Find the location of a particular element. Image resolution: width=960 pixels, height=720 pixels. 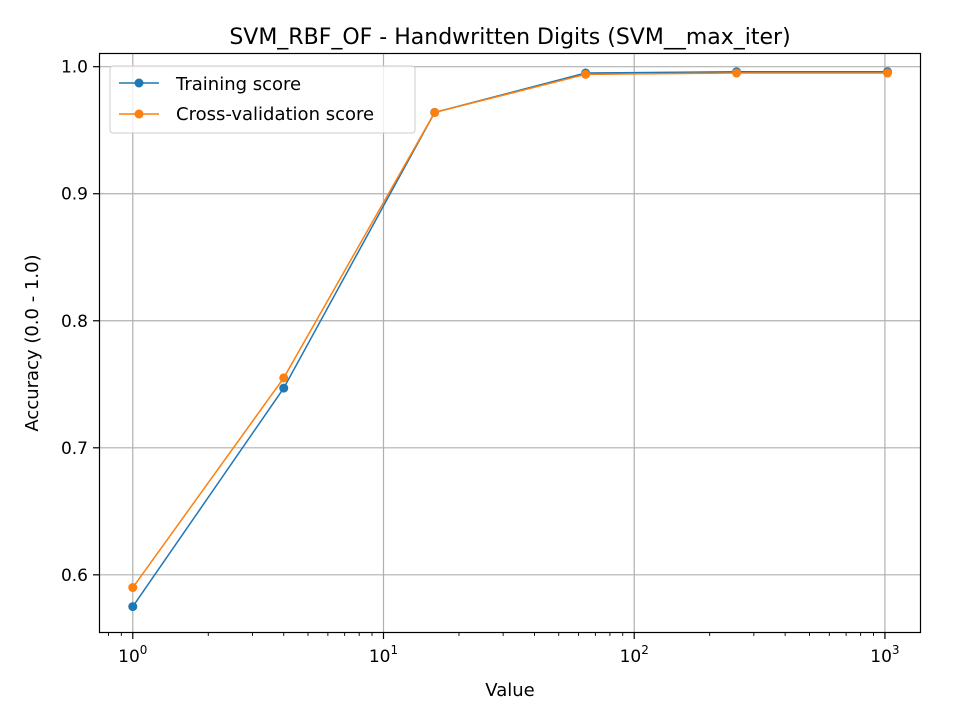

legend-box is located at coordinates (262, 99).